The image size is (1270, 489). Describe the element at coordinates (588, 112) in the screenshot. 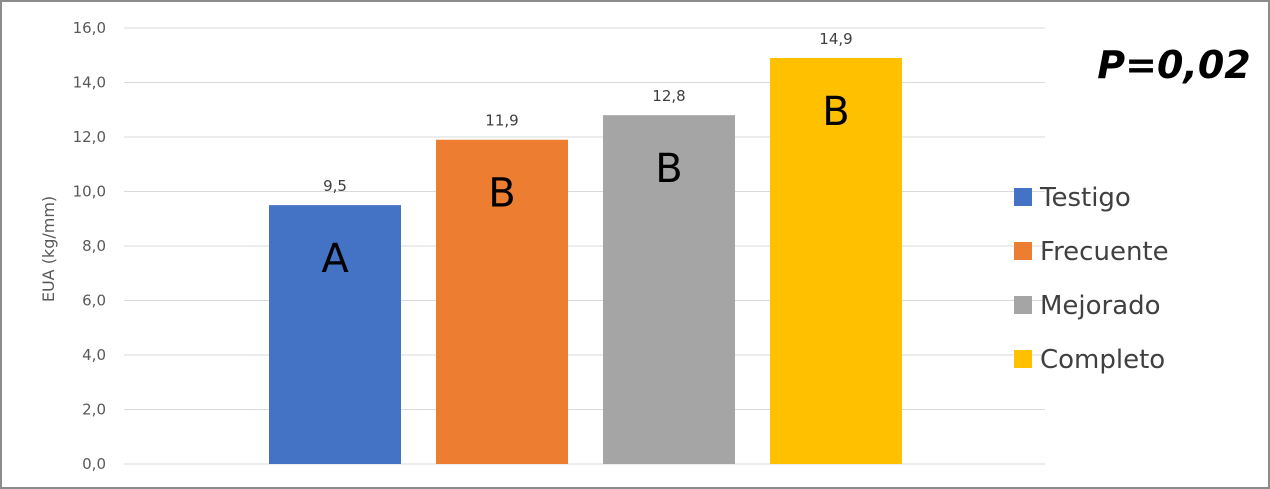

I see `data-labels: 9,5 11,9 12,8 14,9` at that location.